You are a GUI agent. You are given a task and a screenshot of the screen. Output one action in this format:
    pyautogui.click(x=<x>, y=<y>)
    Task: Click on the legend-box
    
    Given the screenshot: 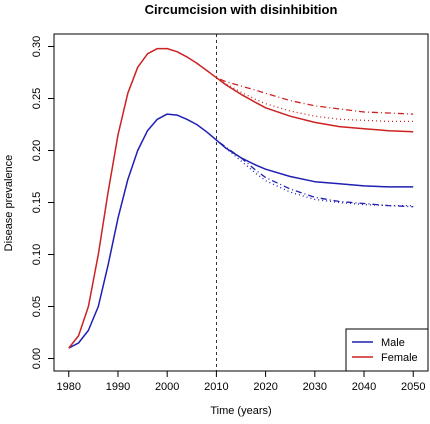 What is the action you would take?
    pyautogui.click(x=387, y=350)
    